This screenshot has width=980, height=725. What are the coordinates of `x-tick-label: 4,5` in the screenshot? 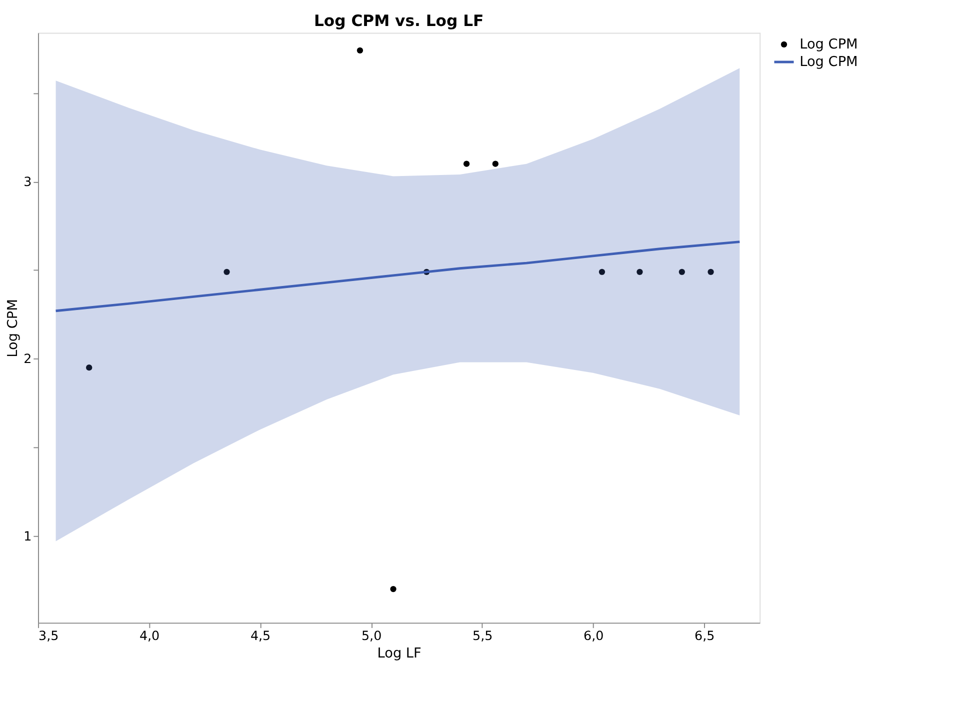 It's located at (260, 635).